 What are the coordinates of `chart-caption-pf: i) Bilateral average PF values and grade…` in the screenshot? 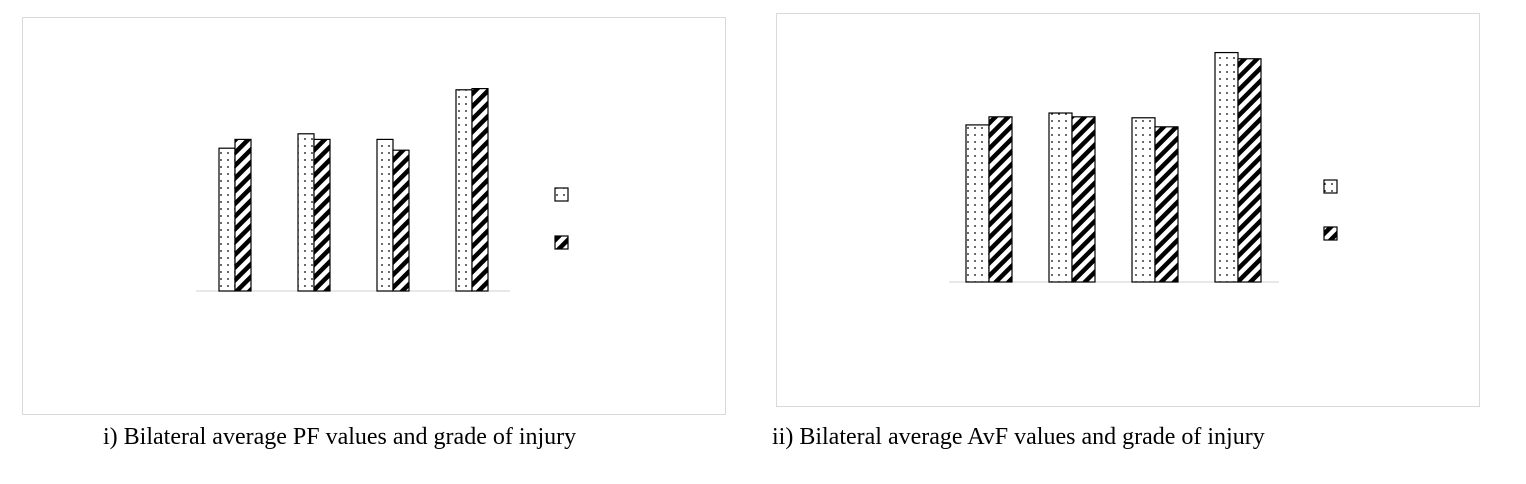 It's located at (340, 437).